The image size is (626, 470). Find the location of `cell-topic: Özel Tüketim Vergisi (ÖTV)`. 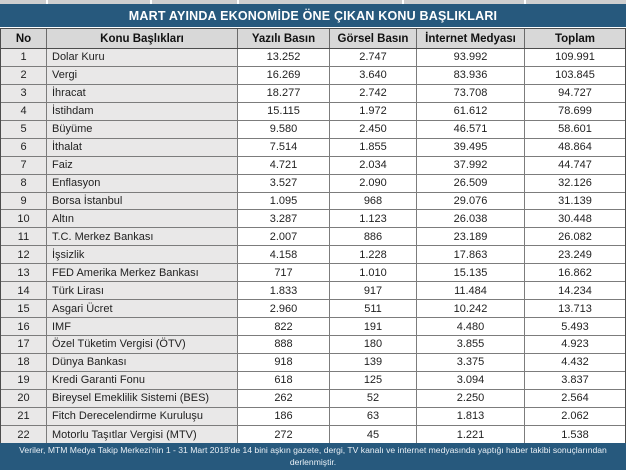

cell-topic: Özel Tüketim Vergisi (ÖTV) is located at coordinates (142, 344).